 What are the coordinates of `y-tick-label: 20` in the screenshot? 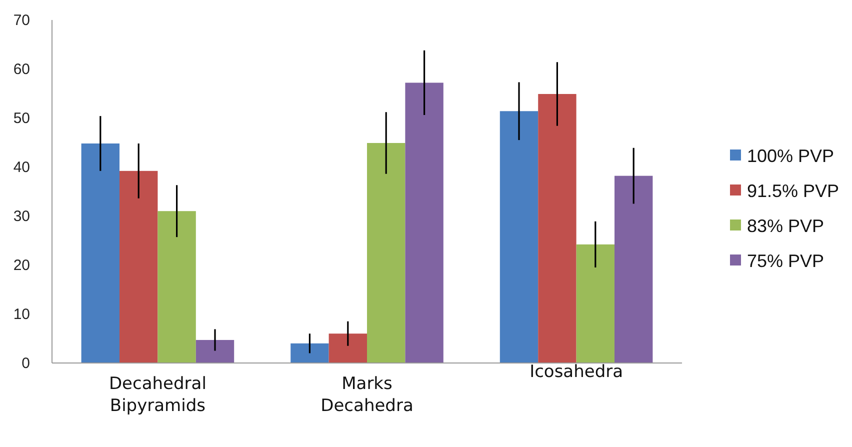 It's located at (21, 265).